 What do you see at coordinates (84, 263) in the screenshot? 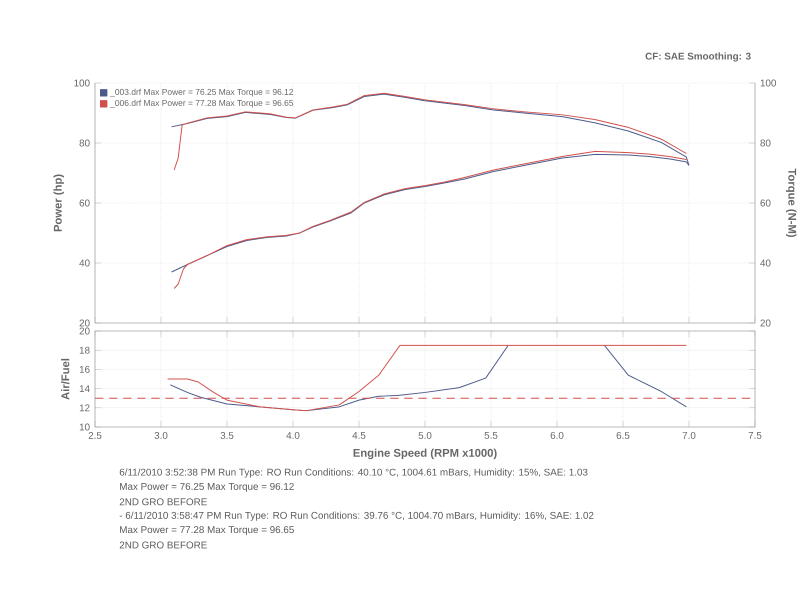
I see `y-tick-label: 40` at bounding box center [84, 263].